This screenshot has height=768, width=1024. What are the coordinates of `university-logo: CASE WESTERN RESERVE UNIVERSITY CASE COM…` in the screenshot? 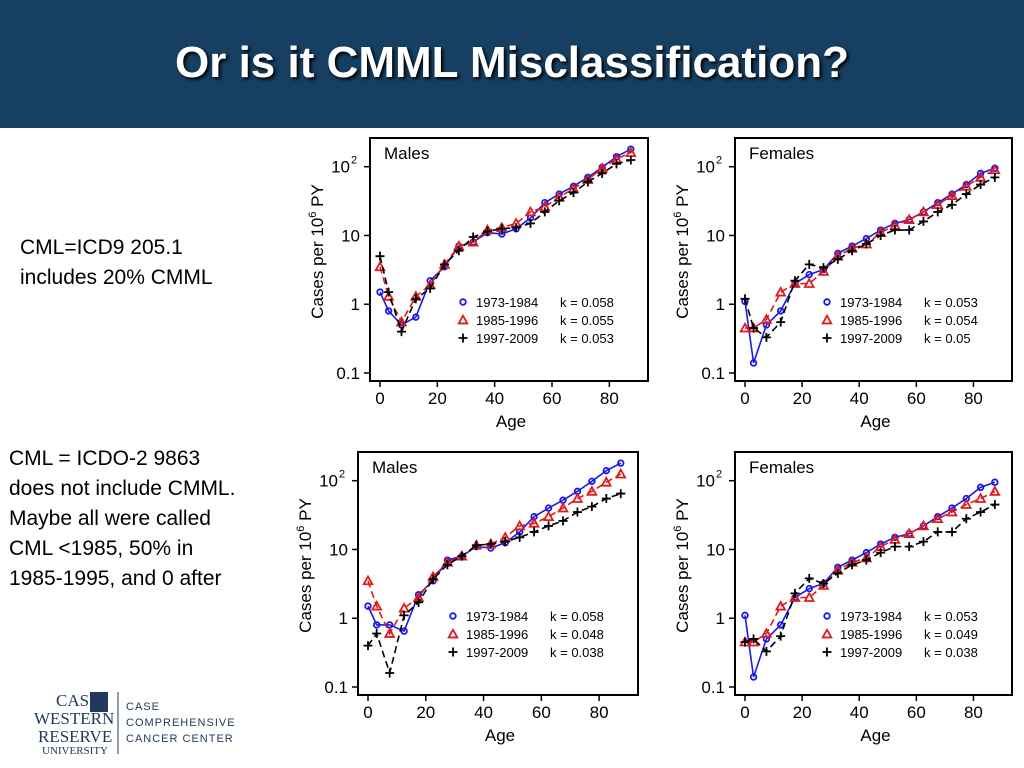 It's located at (135, 724).